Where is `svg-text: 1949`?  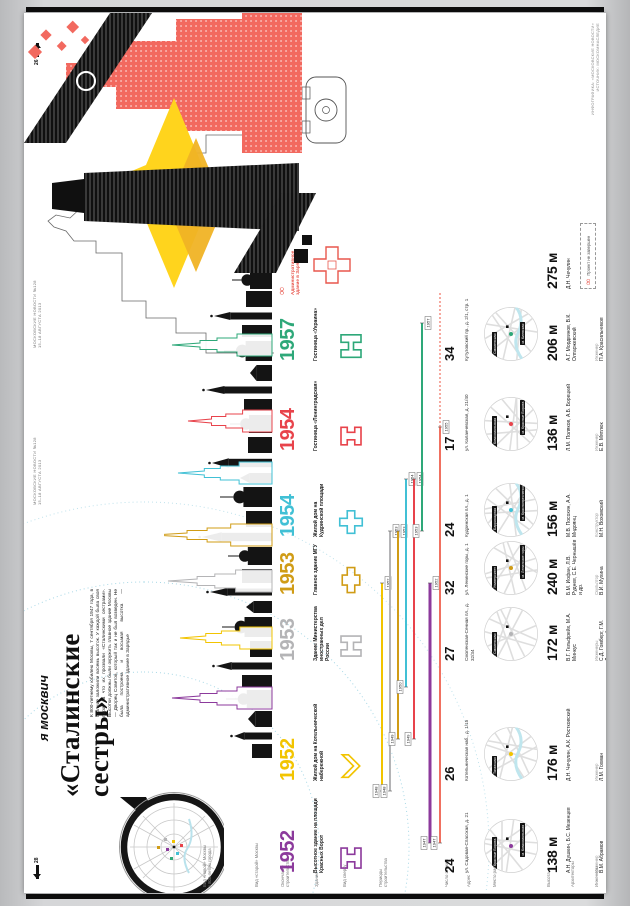 svg-text: 1949 is located at coordinates (408, 739).